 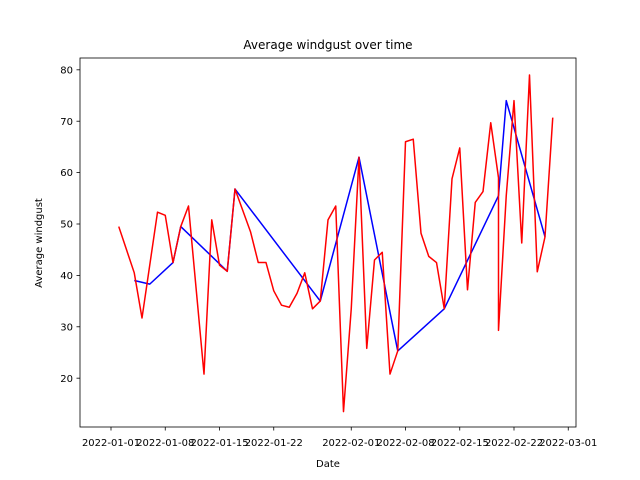 What do you see at coordinates (460, 443) in the screenshot?
I see `x-tick-label: 2022-02-15` at bounding box center [460, 443].